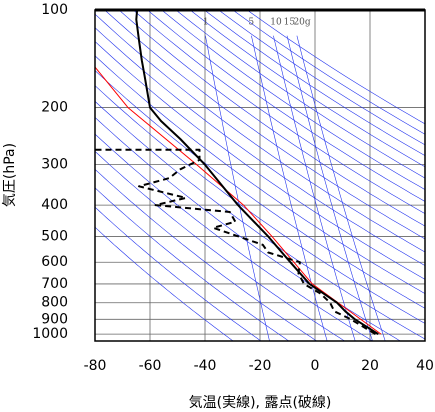 The width and height of the screenshot is (435, 412). I want to click on y-tick-label: 1000, so click(50, 334).